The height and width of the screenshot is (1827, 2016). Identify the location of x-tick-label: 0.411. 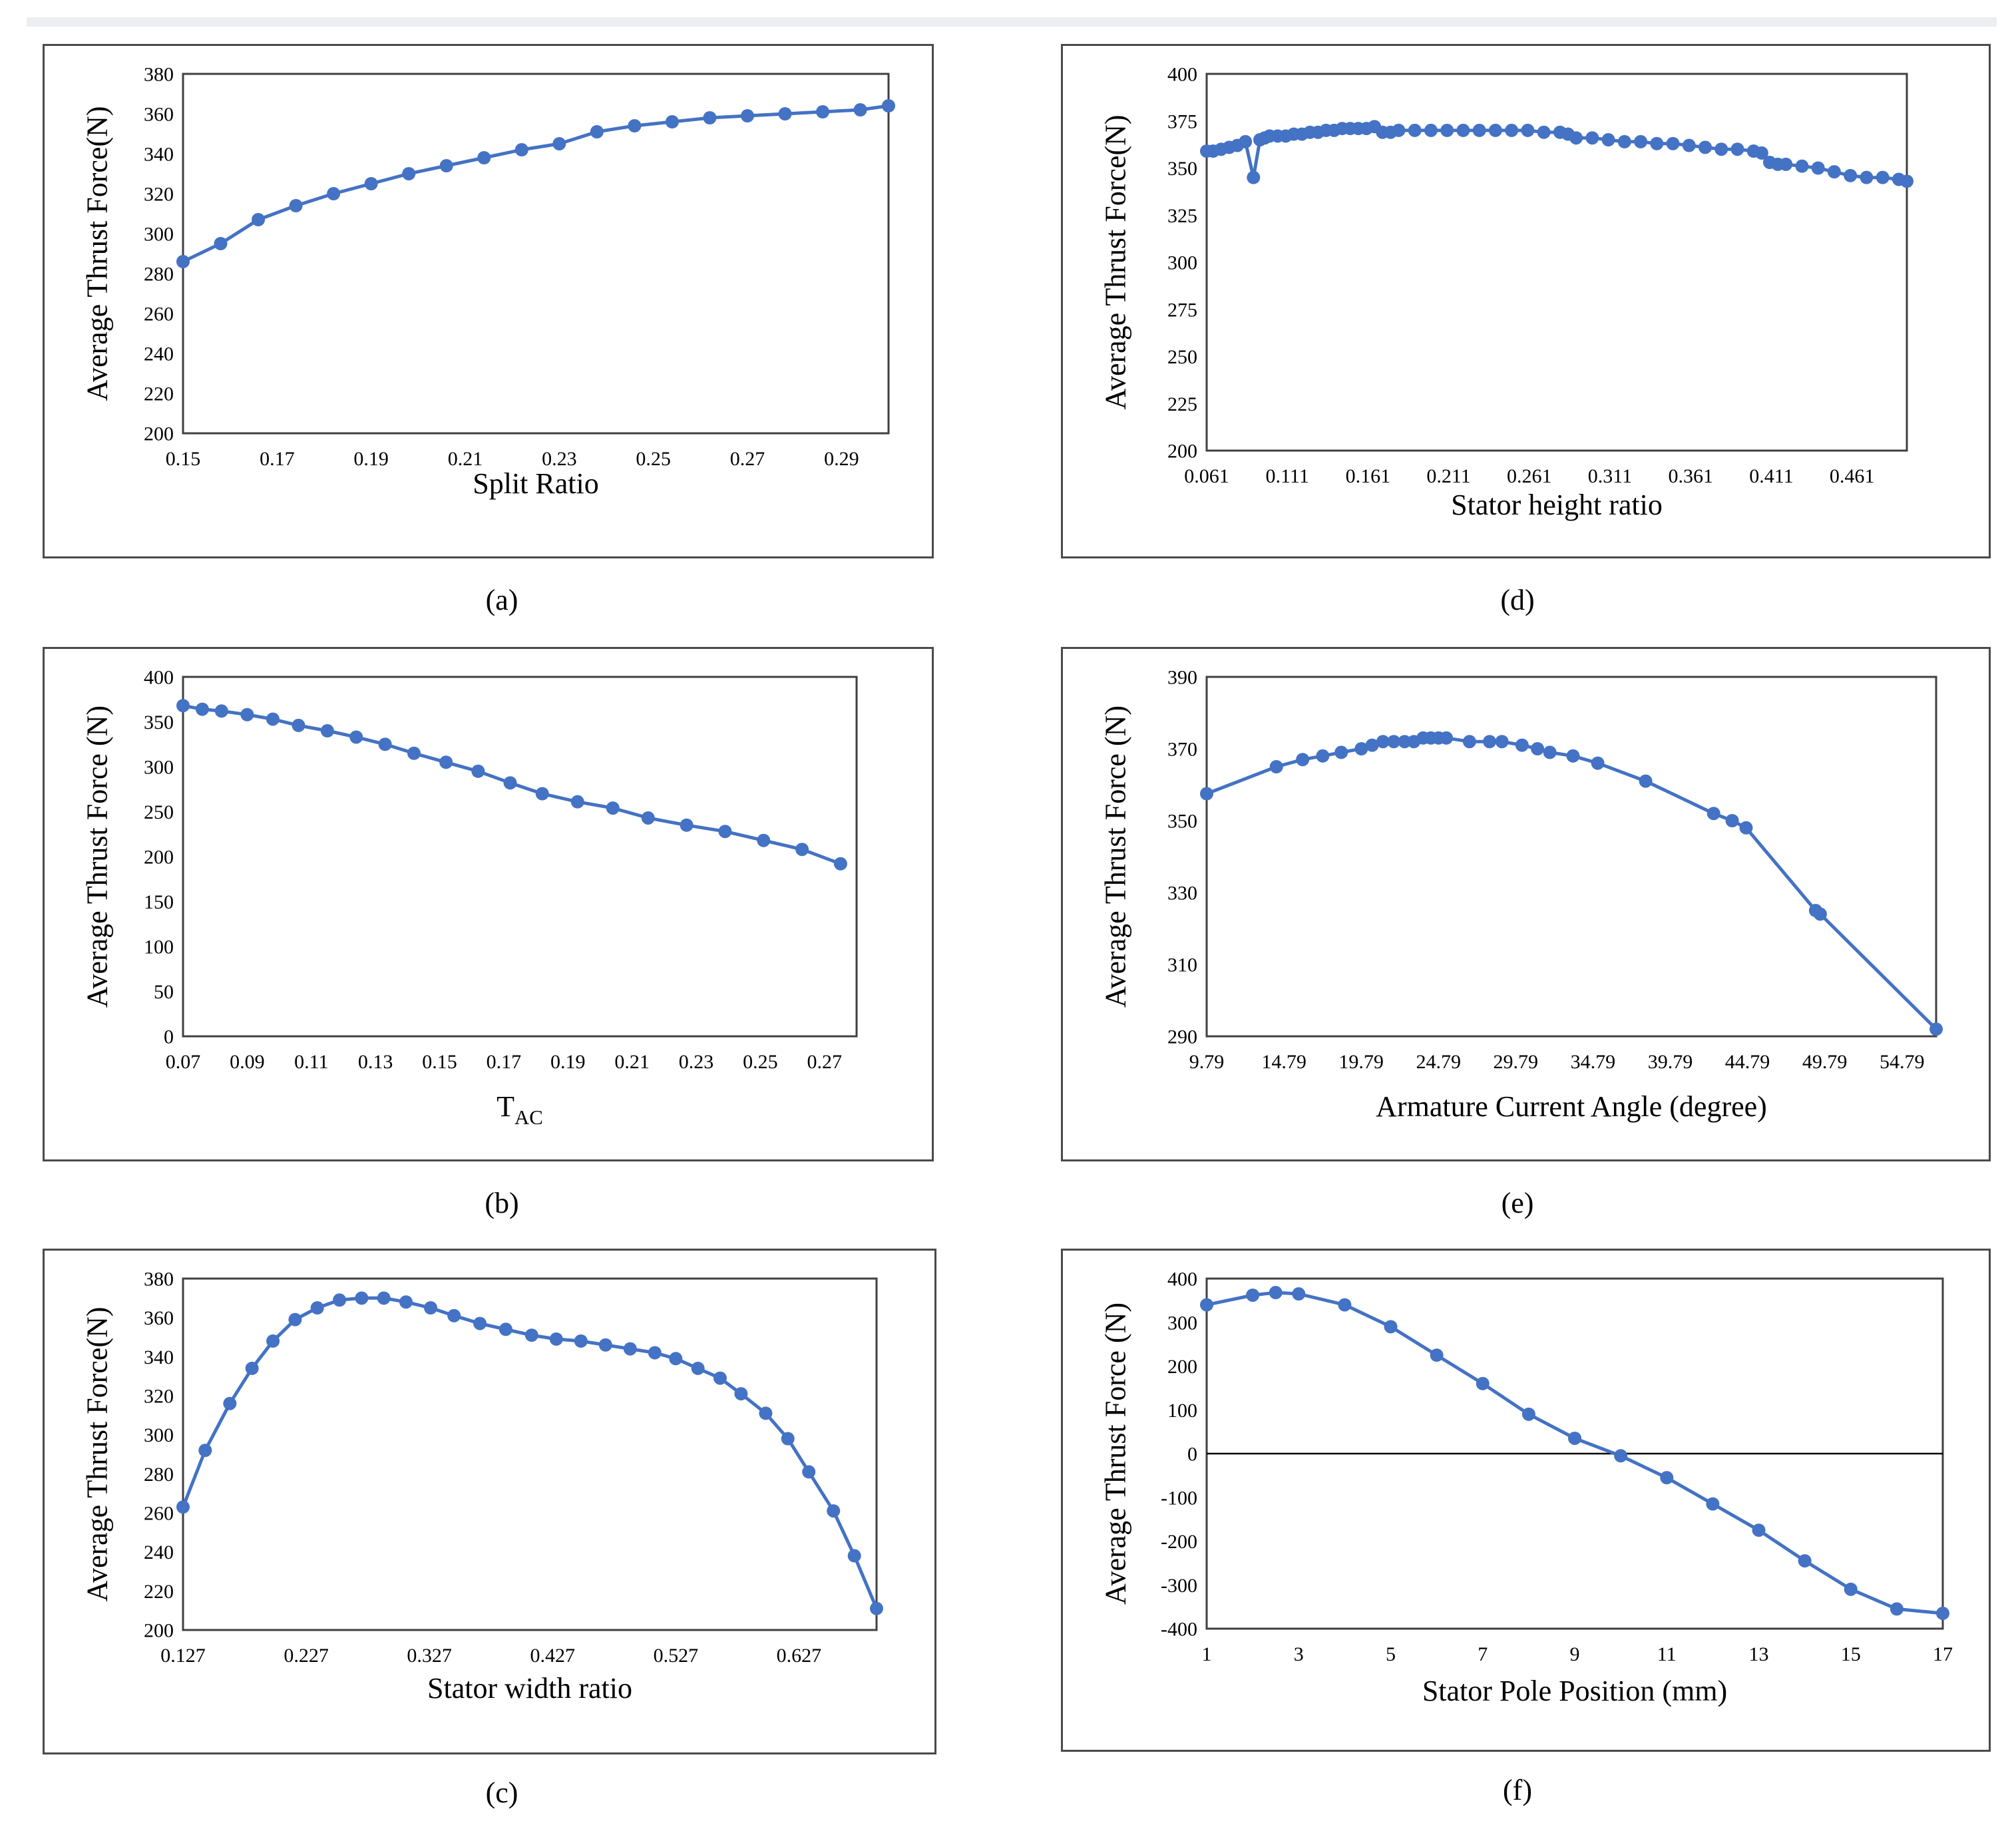
(1771, 476).